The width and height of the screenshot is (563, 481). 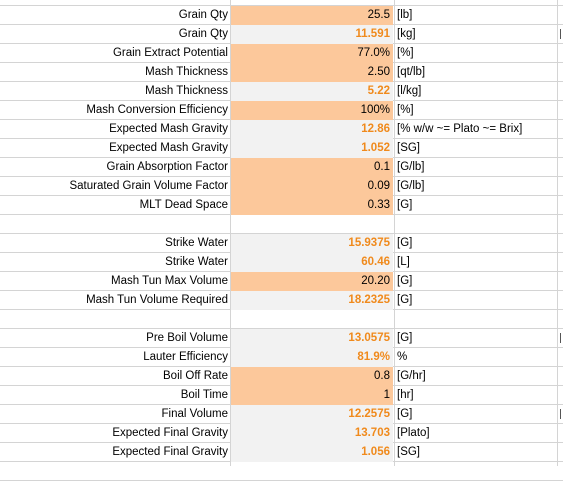 What do you see at coordinates (167, 167) in the screenshot?
I see `label-cell: Grain Absorption Factor` at bounding box center [167, 167].